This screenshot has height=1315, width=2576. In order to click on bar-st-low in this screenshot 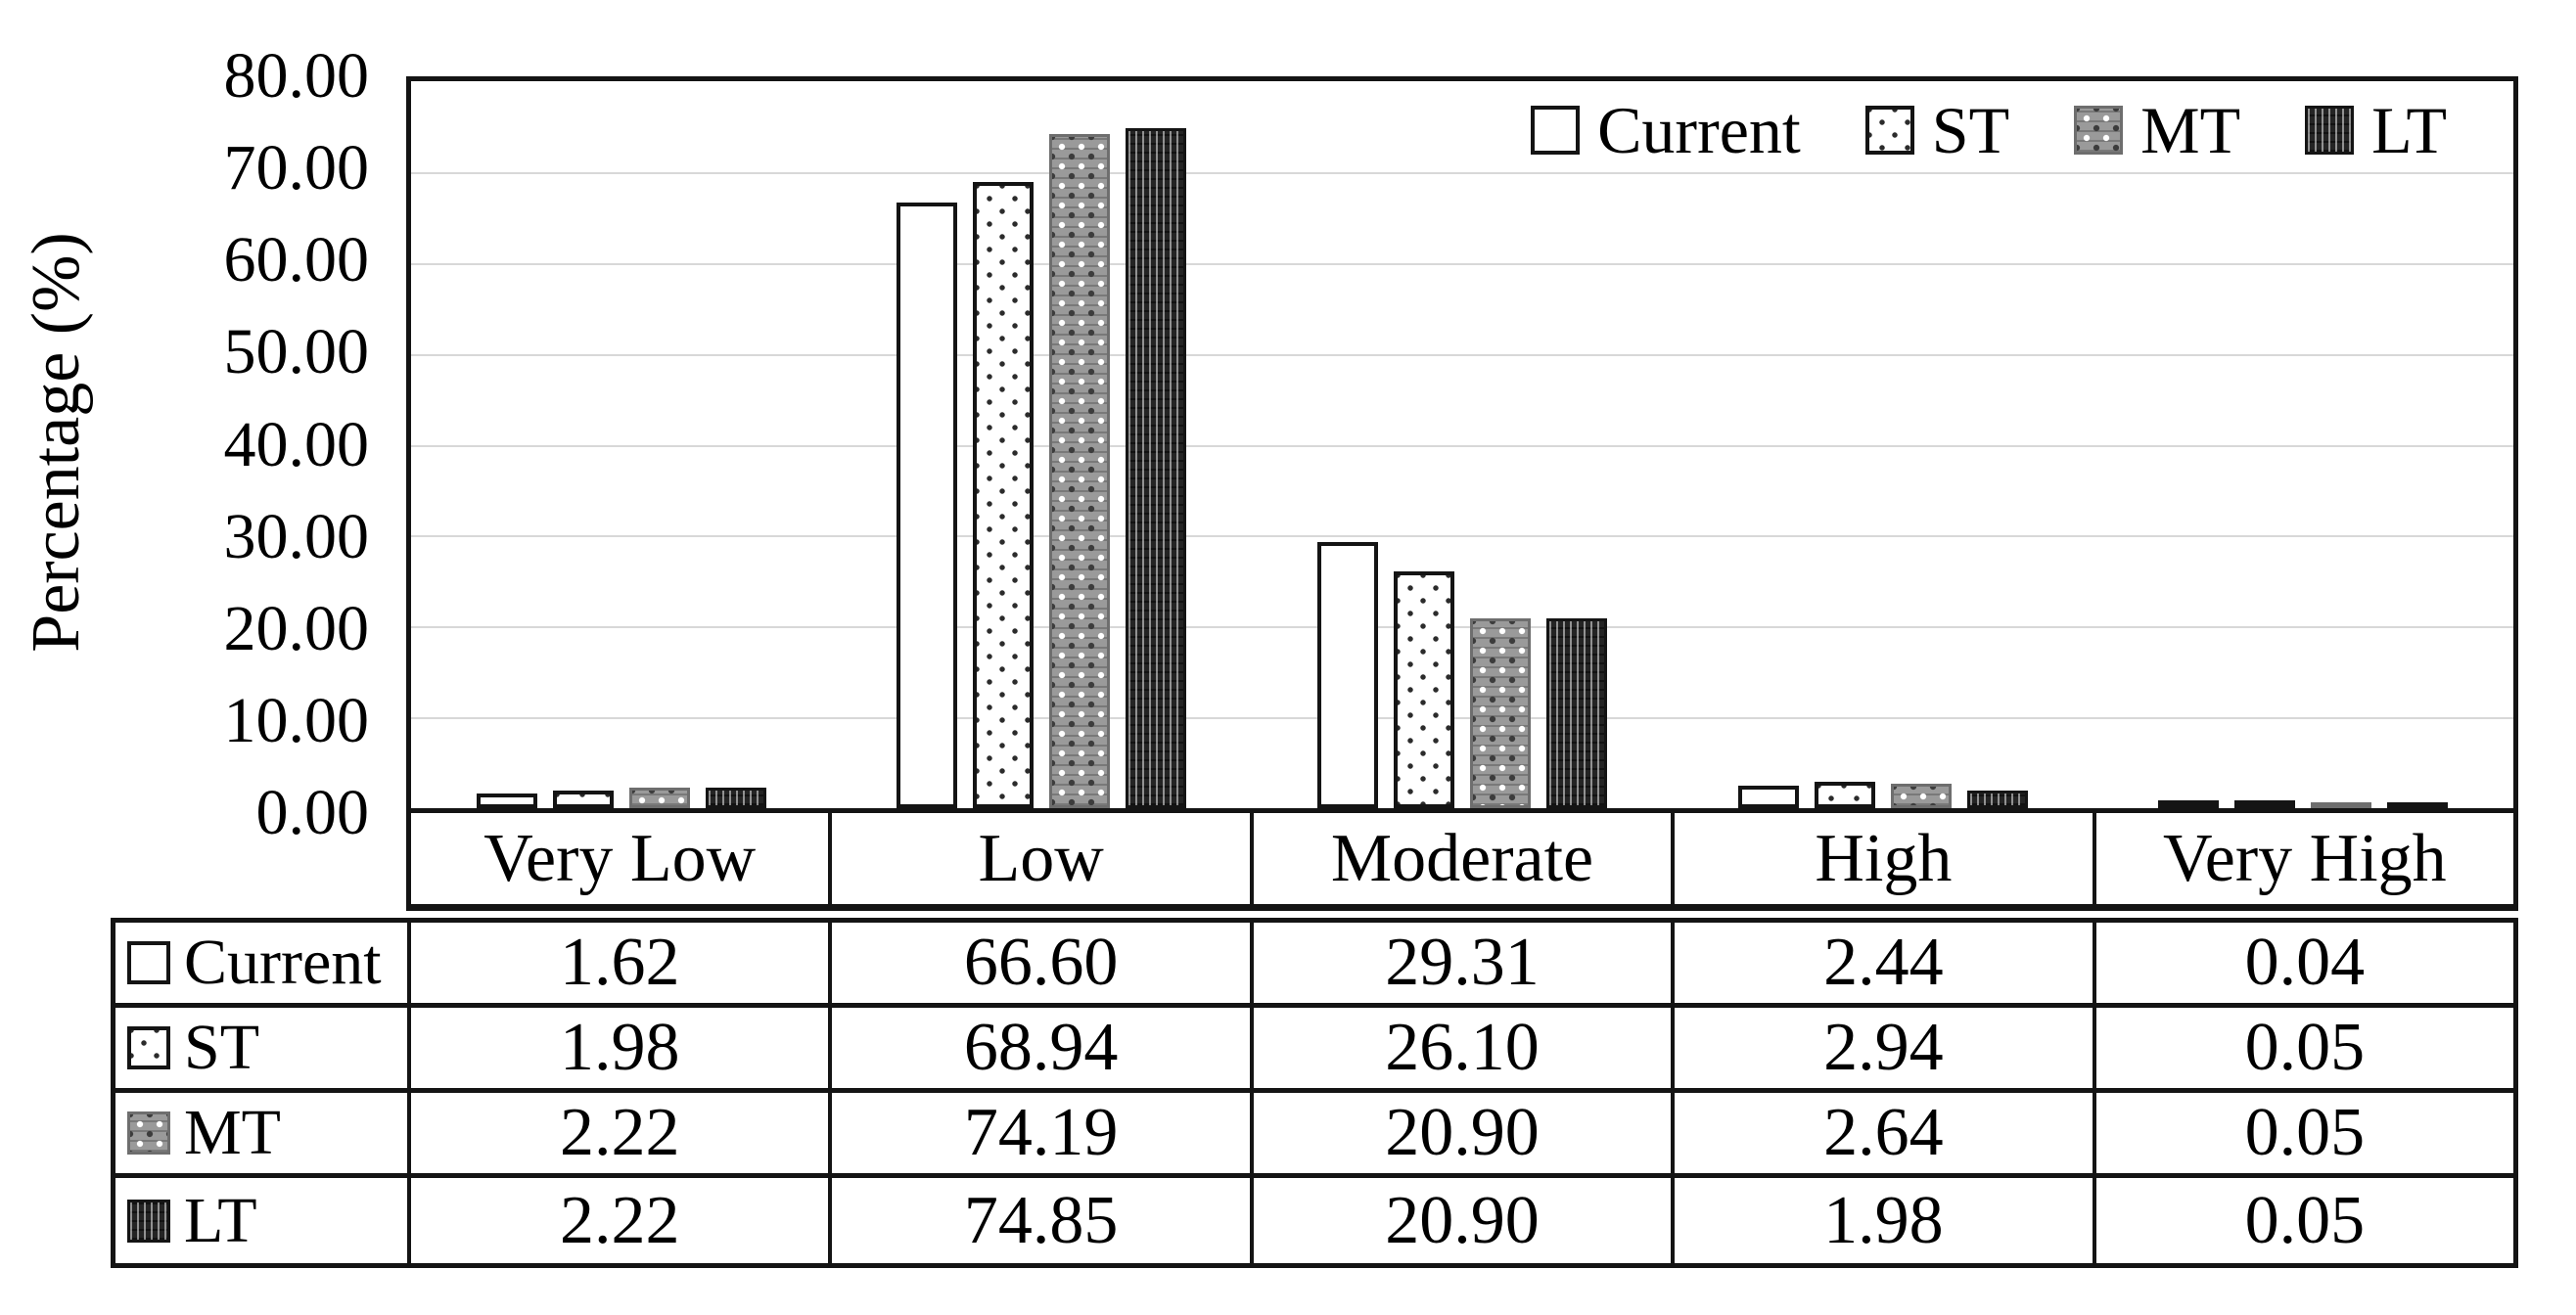, I will do `click(1004, 495)`.